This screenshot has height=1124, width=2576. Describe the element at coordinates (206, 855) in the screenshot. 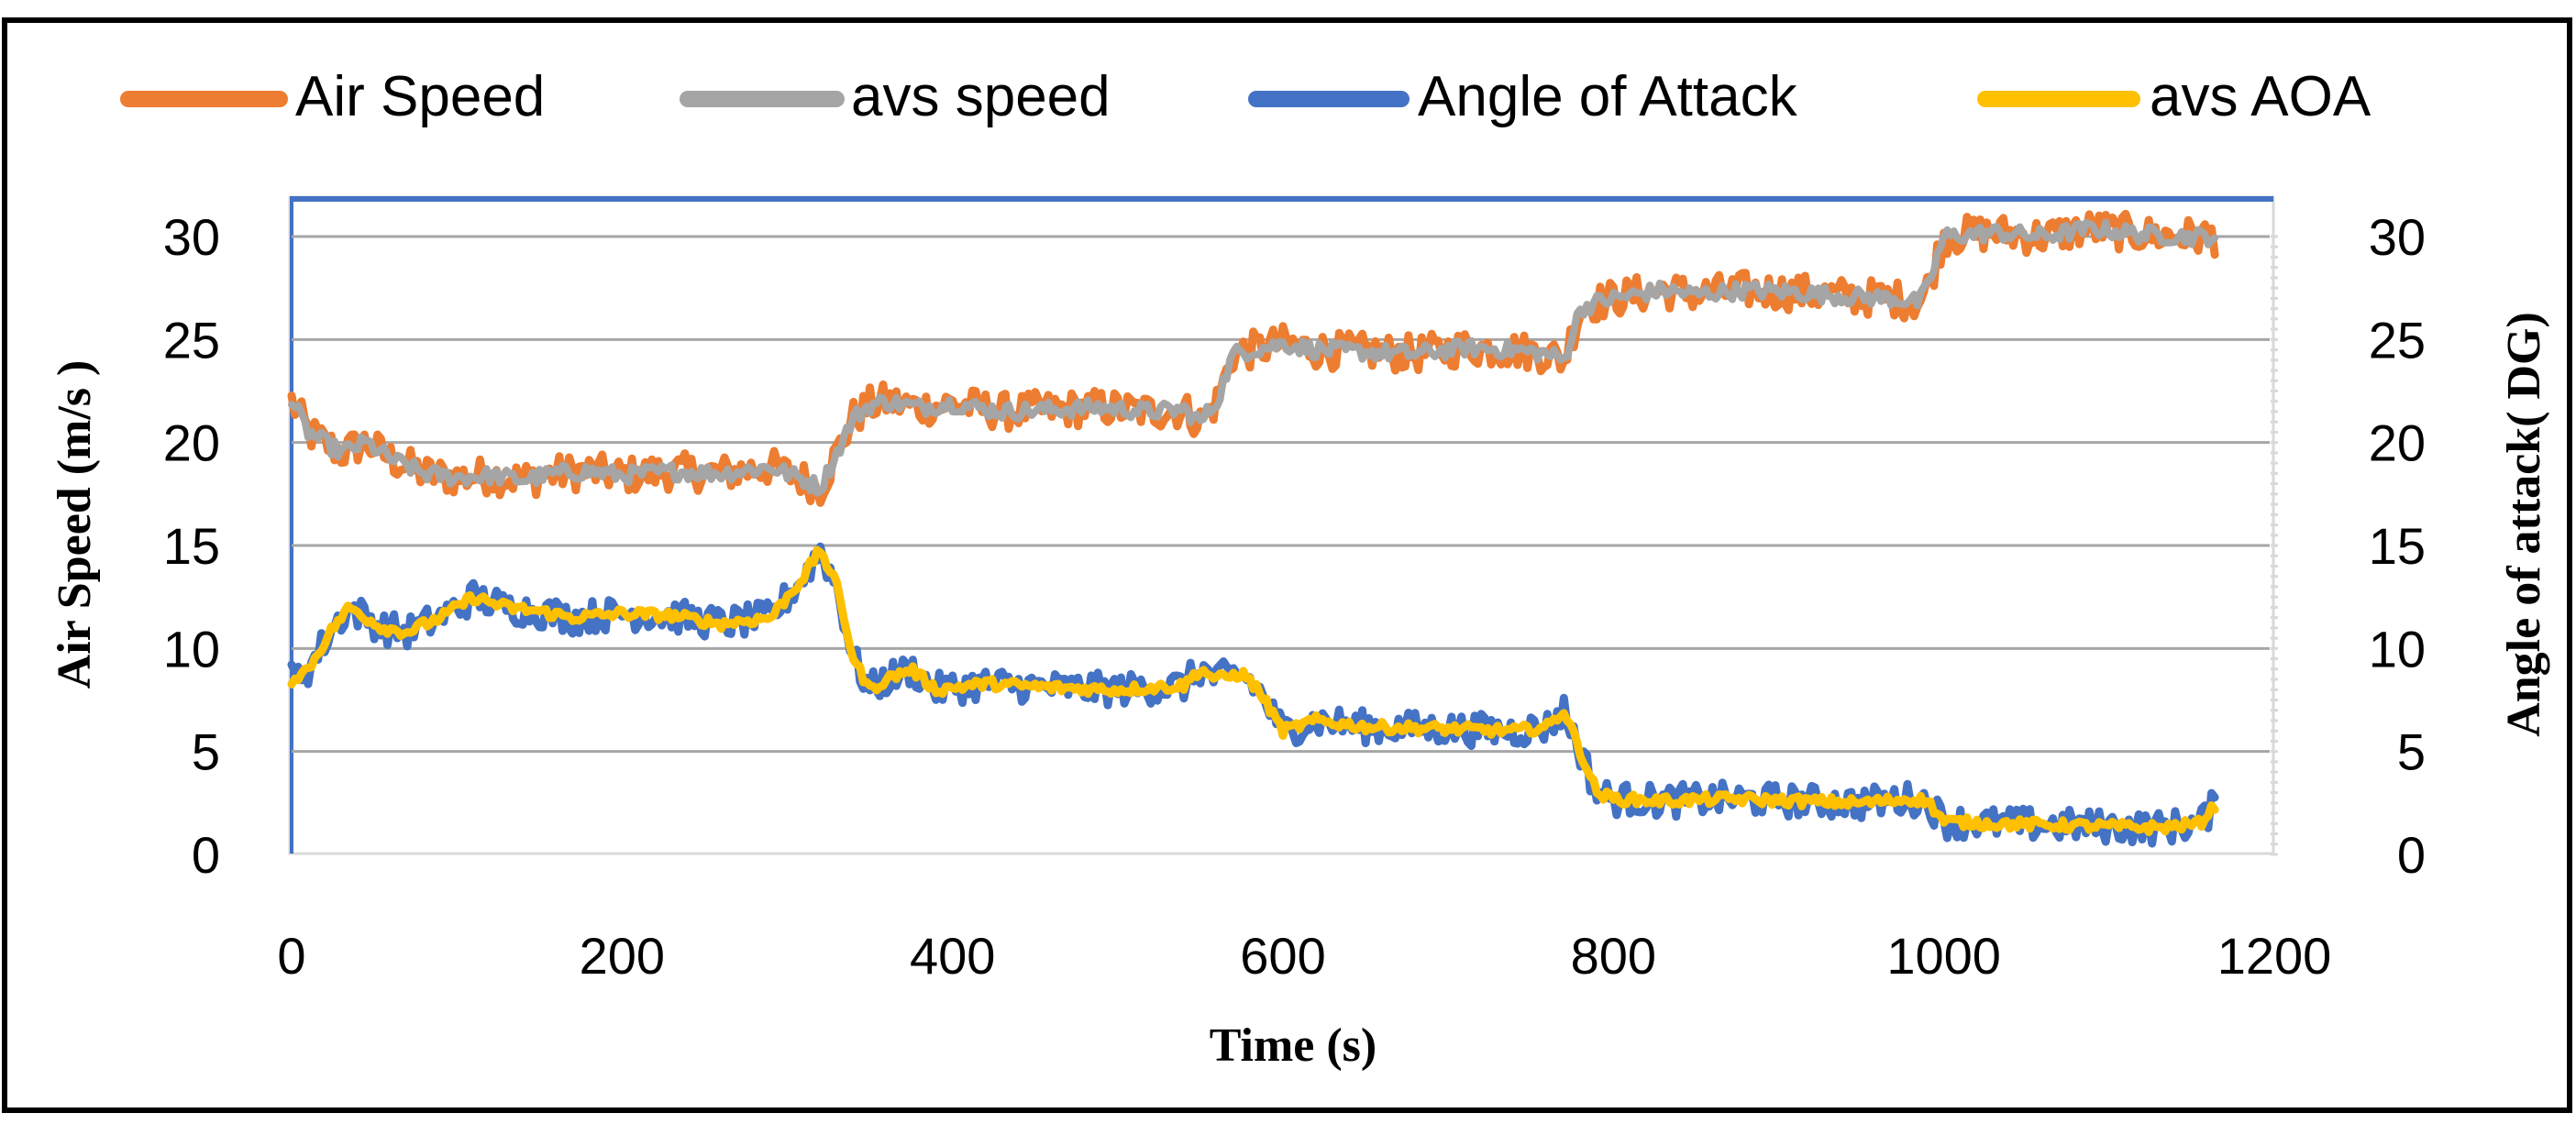

I see `y-tick-label: 0` at that location.